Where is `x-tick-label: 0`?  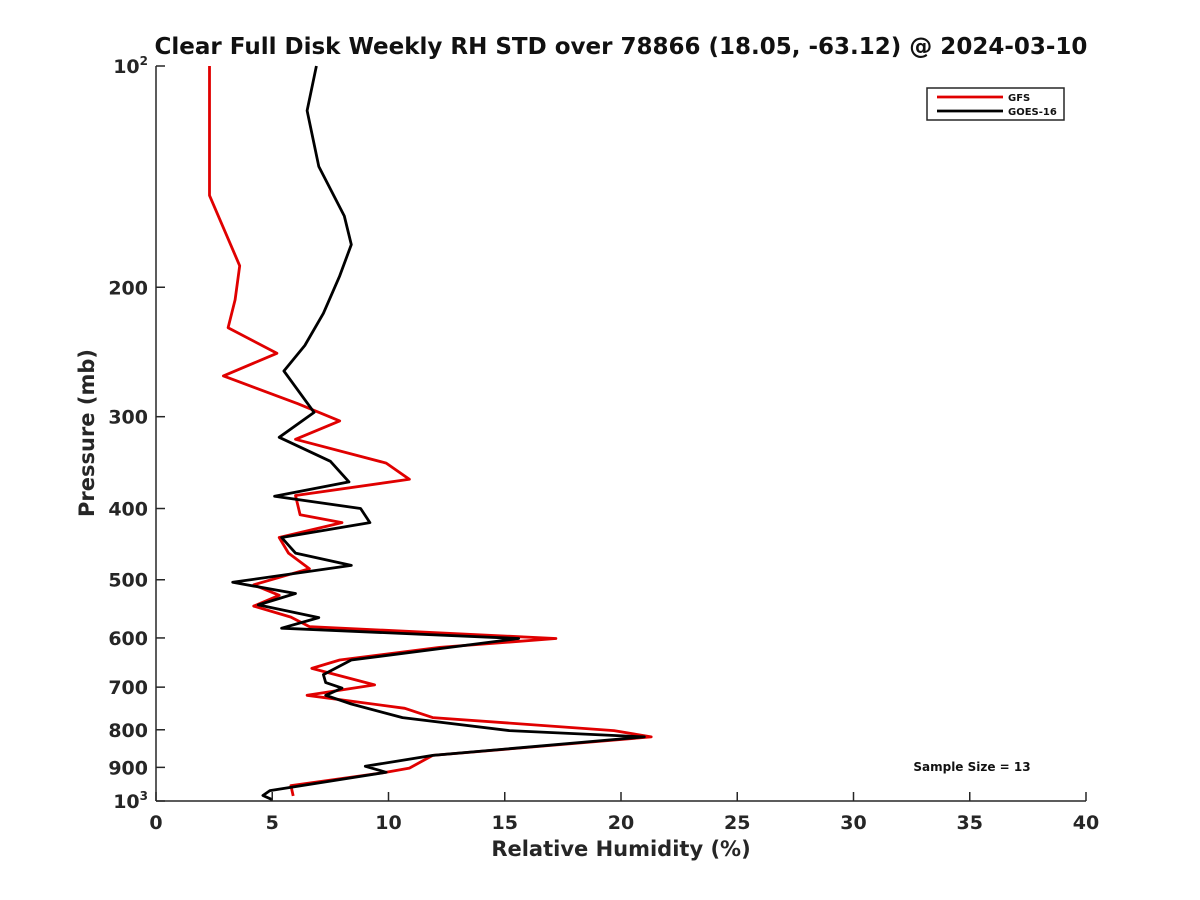
x-tick-label: 0 is located at coordinates (155, 823).